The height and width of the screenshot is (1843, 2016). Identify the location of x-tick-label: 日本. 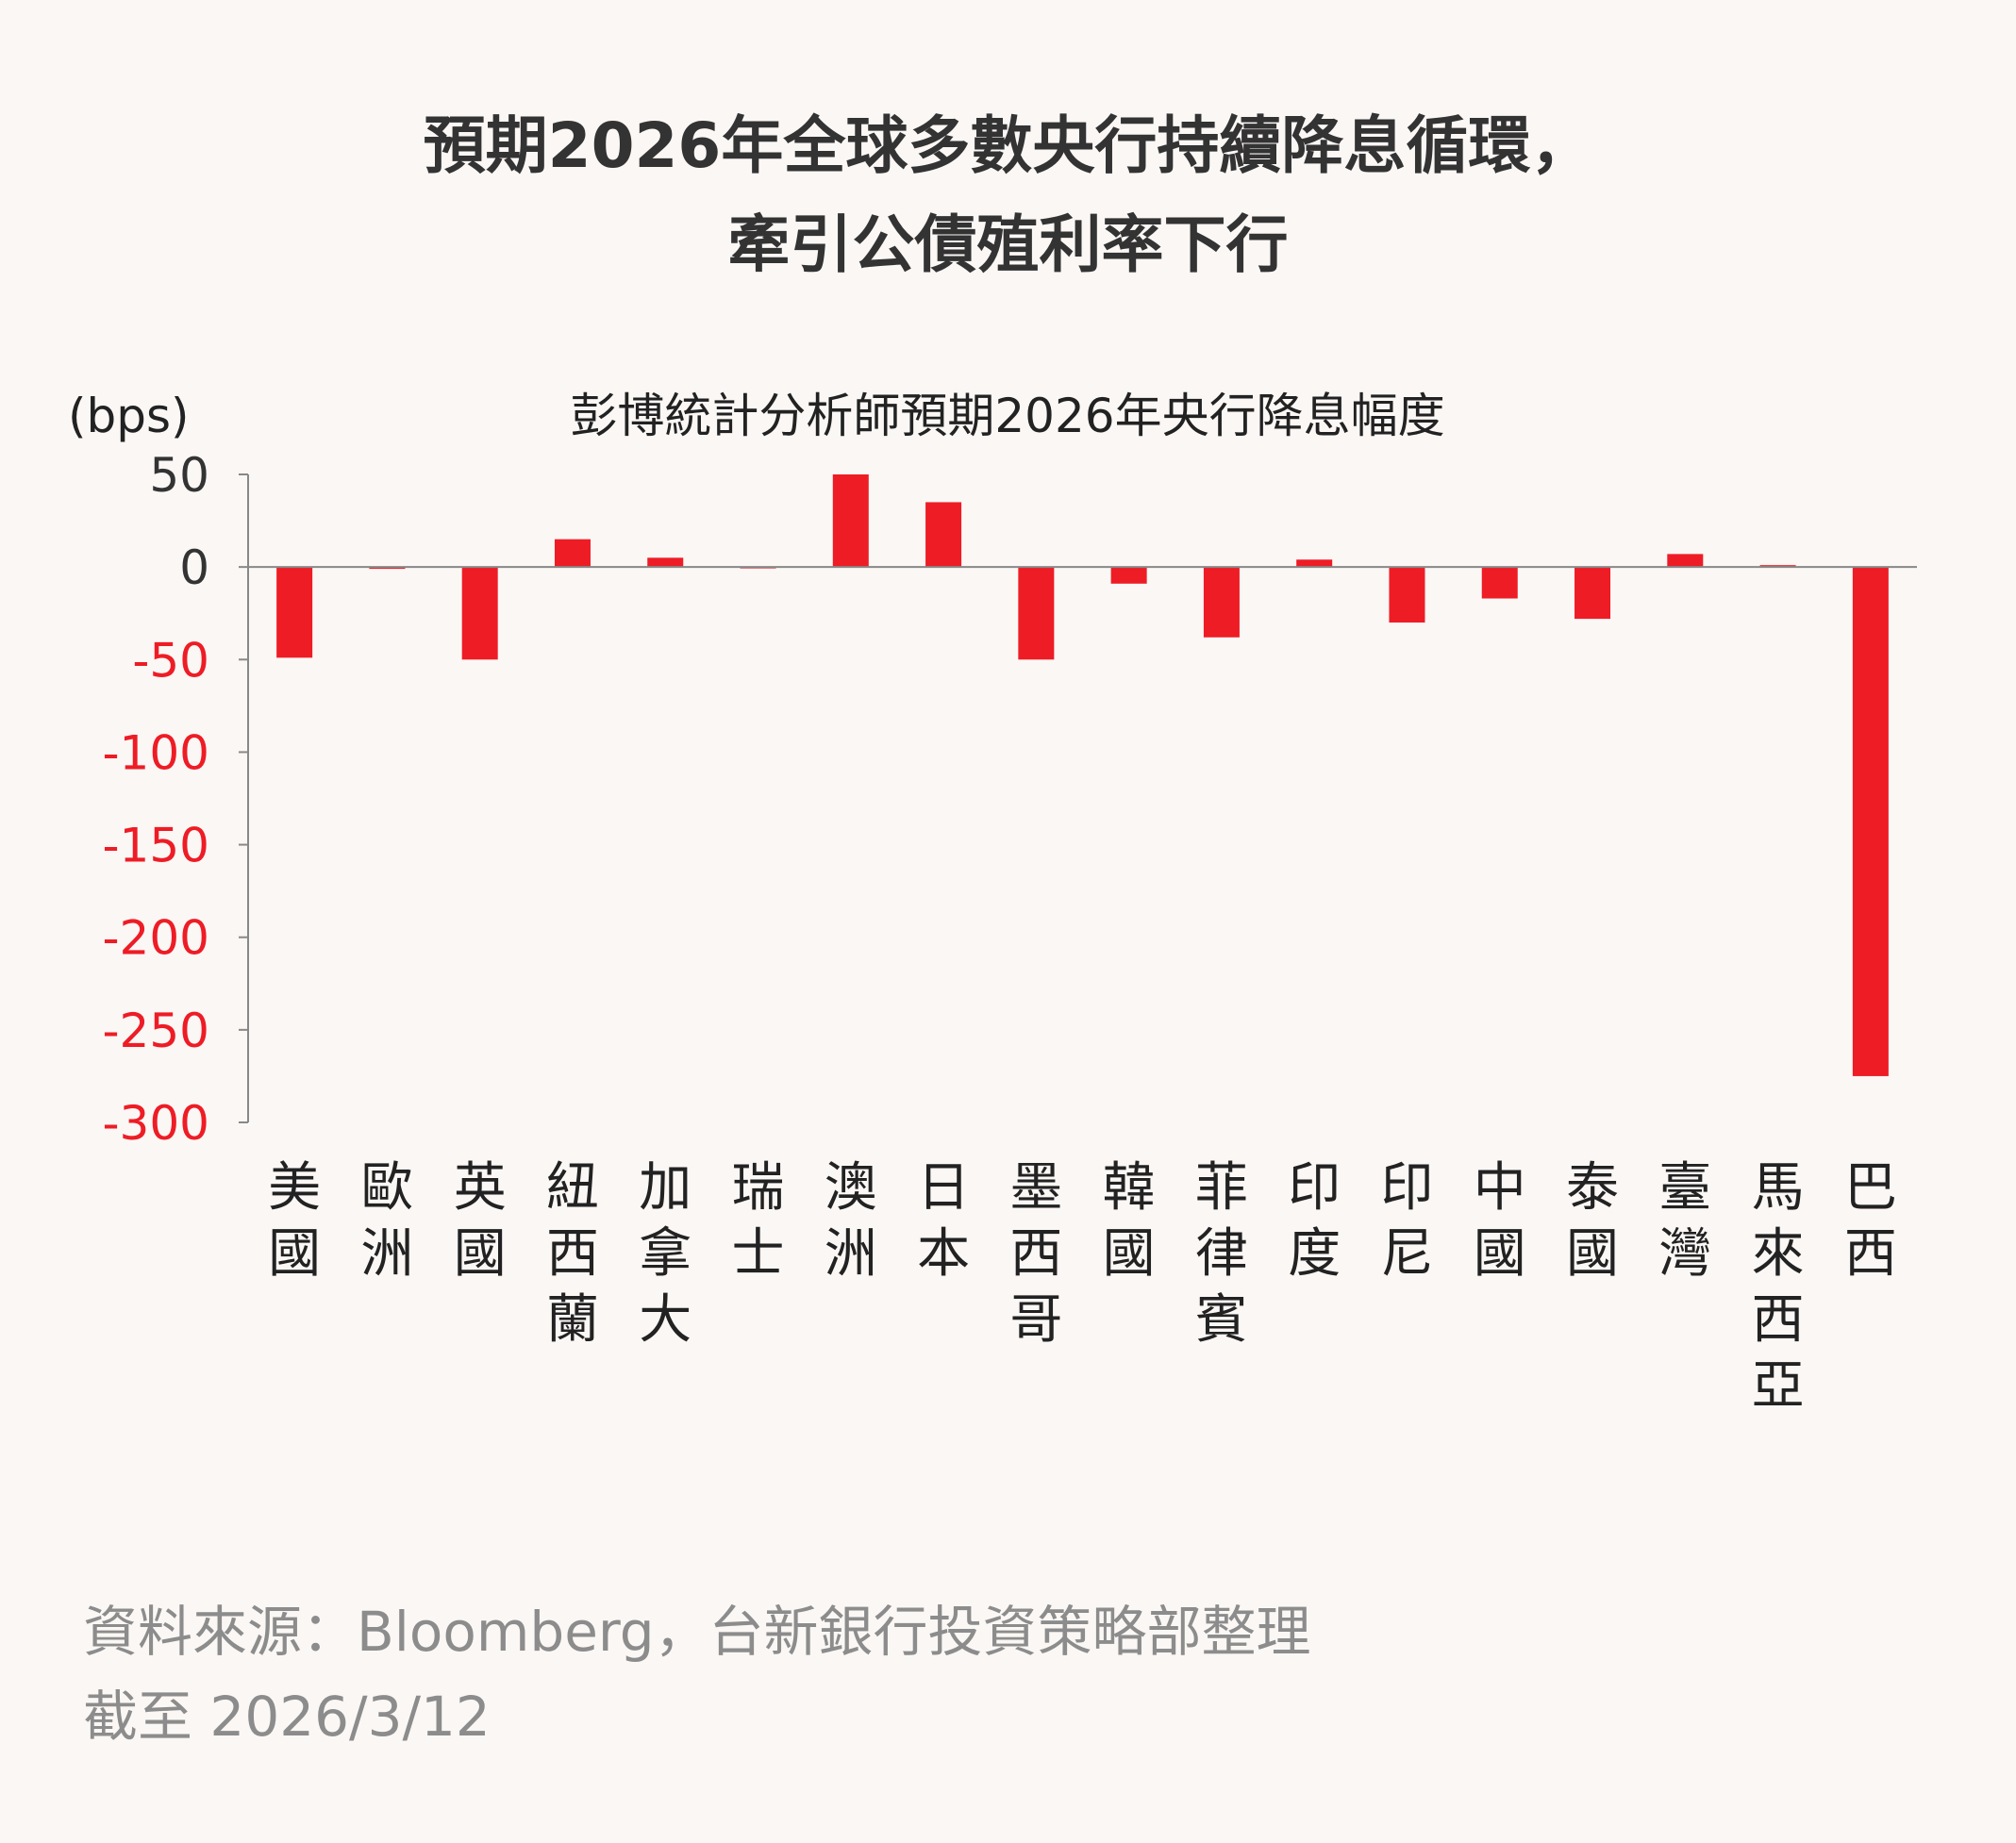
(943, 1221).